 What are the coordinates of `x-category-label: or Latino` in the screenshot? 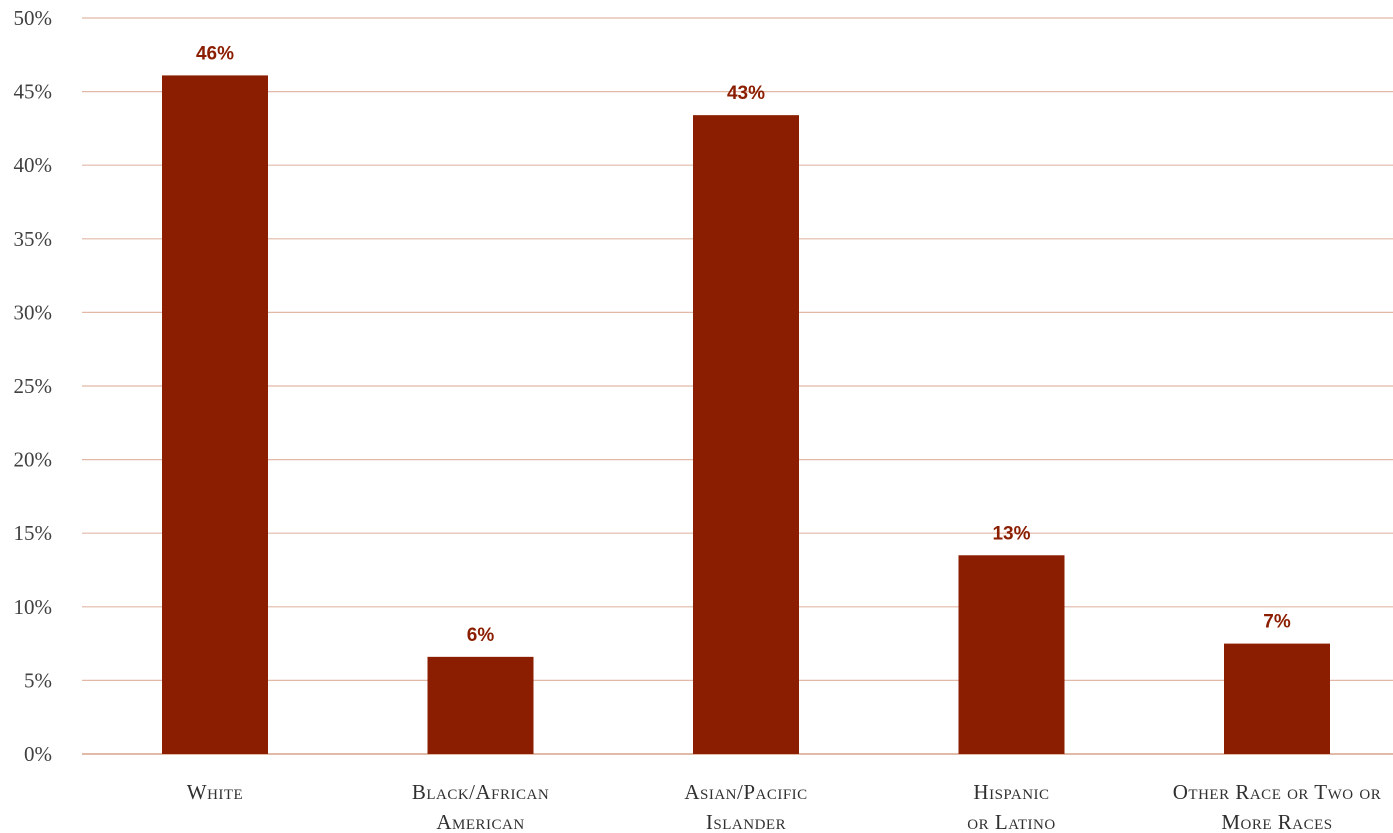 It's located at (1011, 821).